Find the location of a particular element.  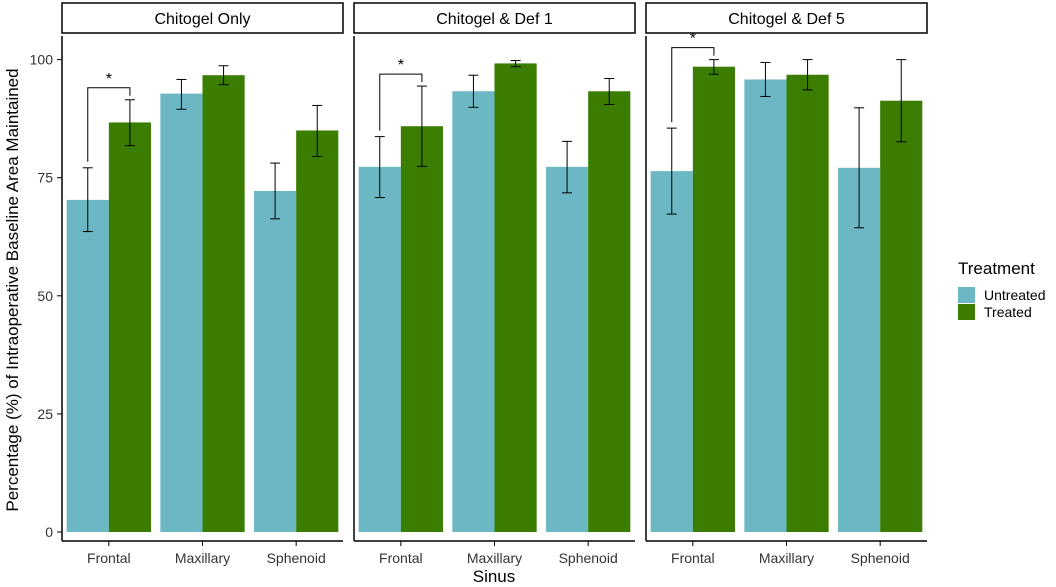

facet-title: Chitogel & Def 1 is located at coordinates (494, 19).